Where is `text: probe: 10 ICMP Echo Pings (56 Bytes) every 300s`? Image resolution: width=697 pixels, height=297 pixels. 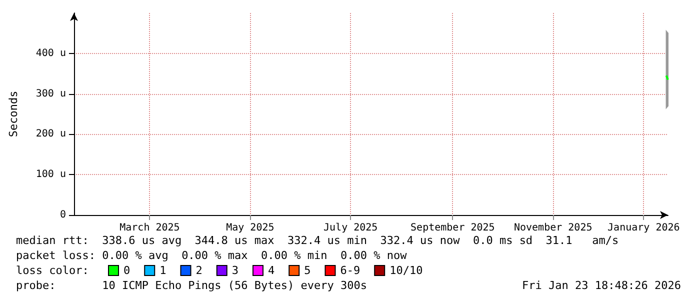 text: probe: 10 ICMP Echo Pings (56 Bytes) every 300s is located at coordinates (191, 285).